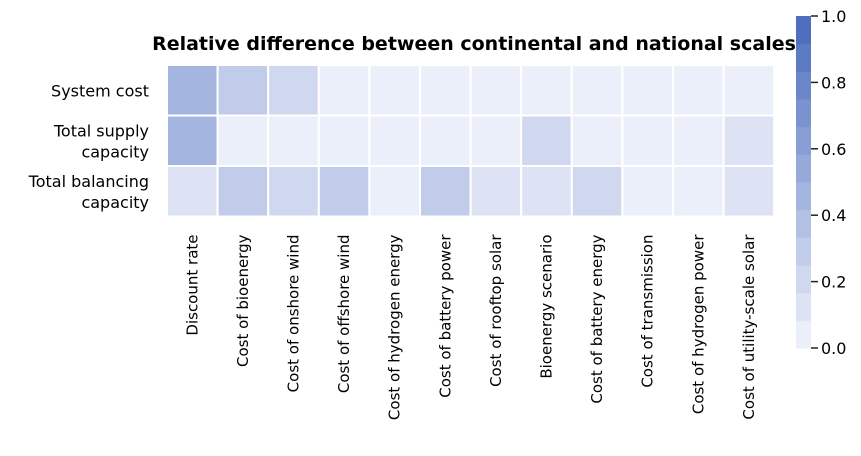 The width and height of the screenshot is (861, 456). Describe the element at coordinates (833, 348) in the screenshot. I see `colorbar-tick-label: 0.0` at that location.